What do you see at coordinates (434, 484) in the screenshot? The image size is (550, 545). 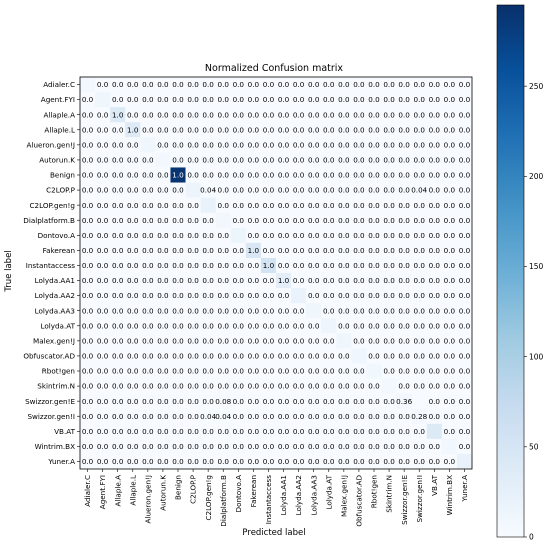 I see `x-tick-label: VB.AT` at bounding box center [434, 484].